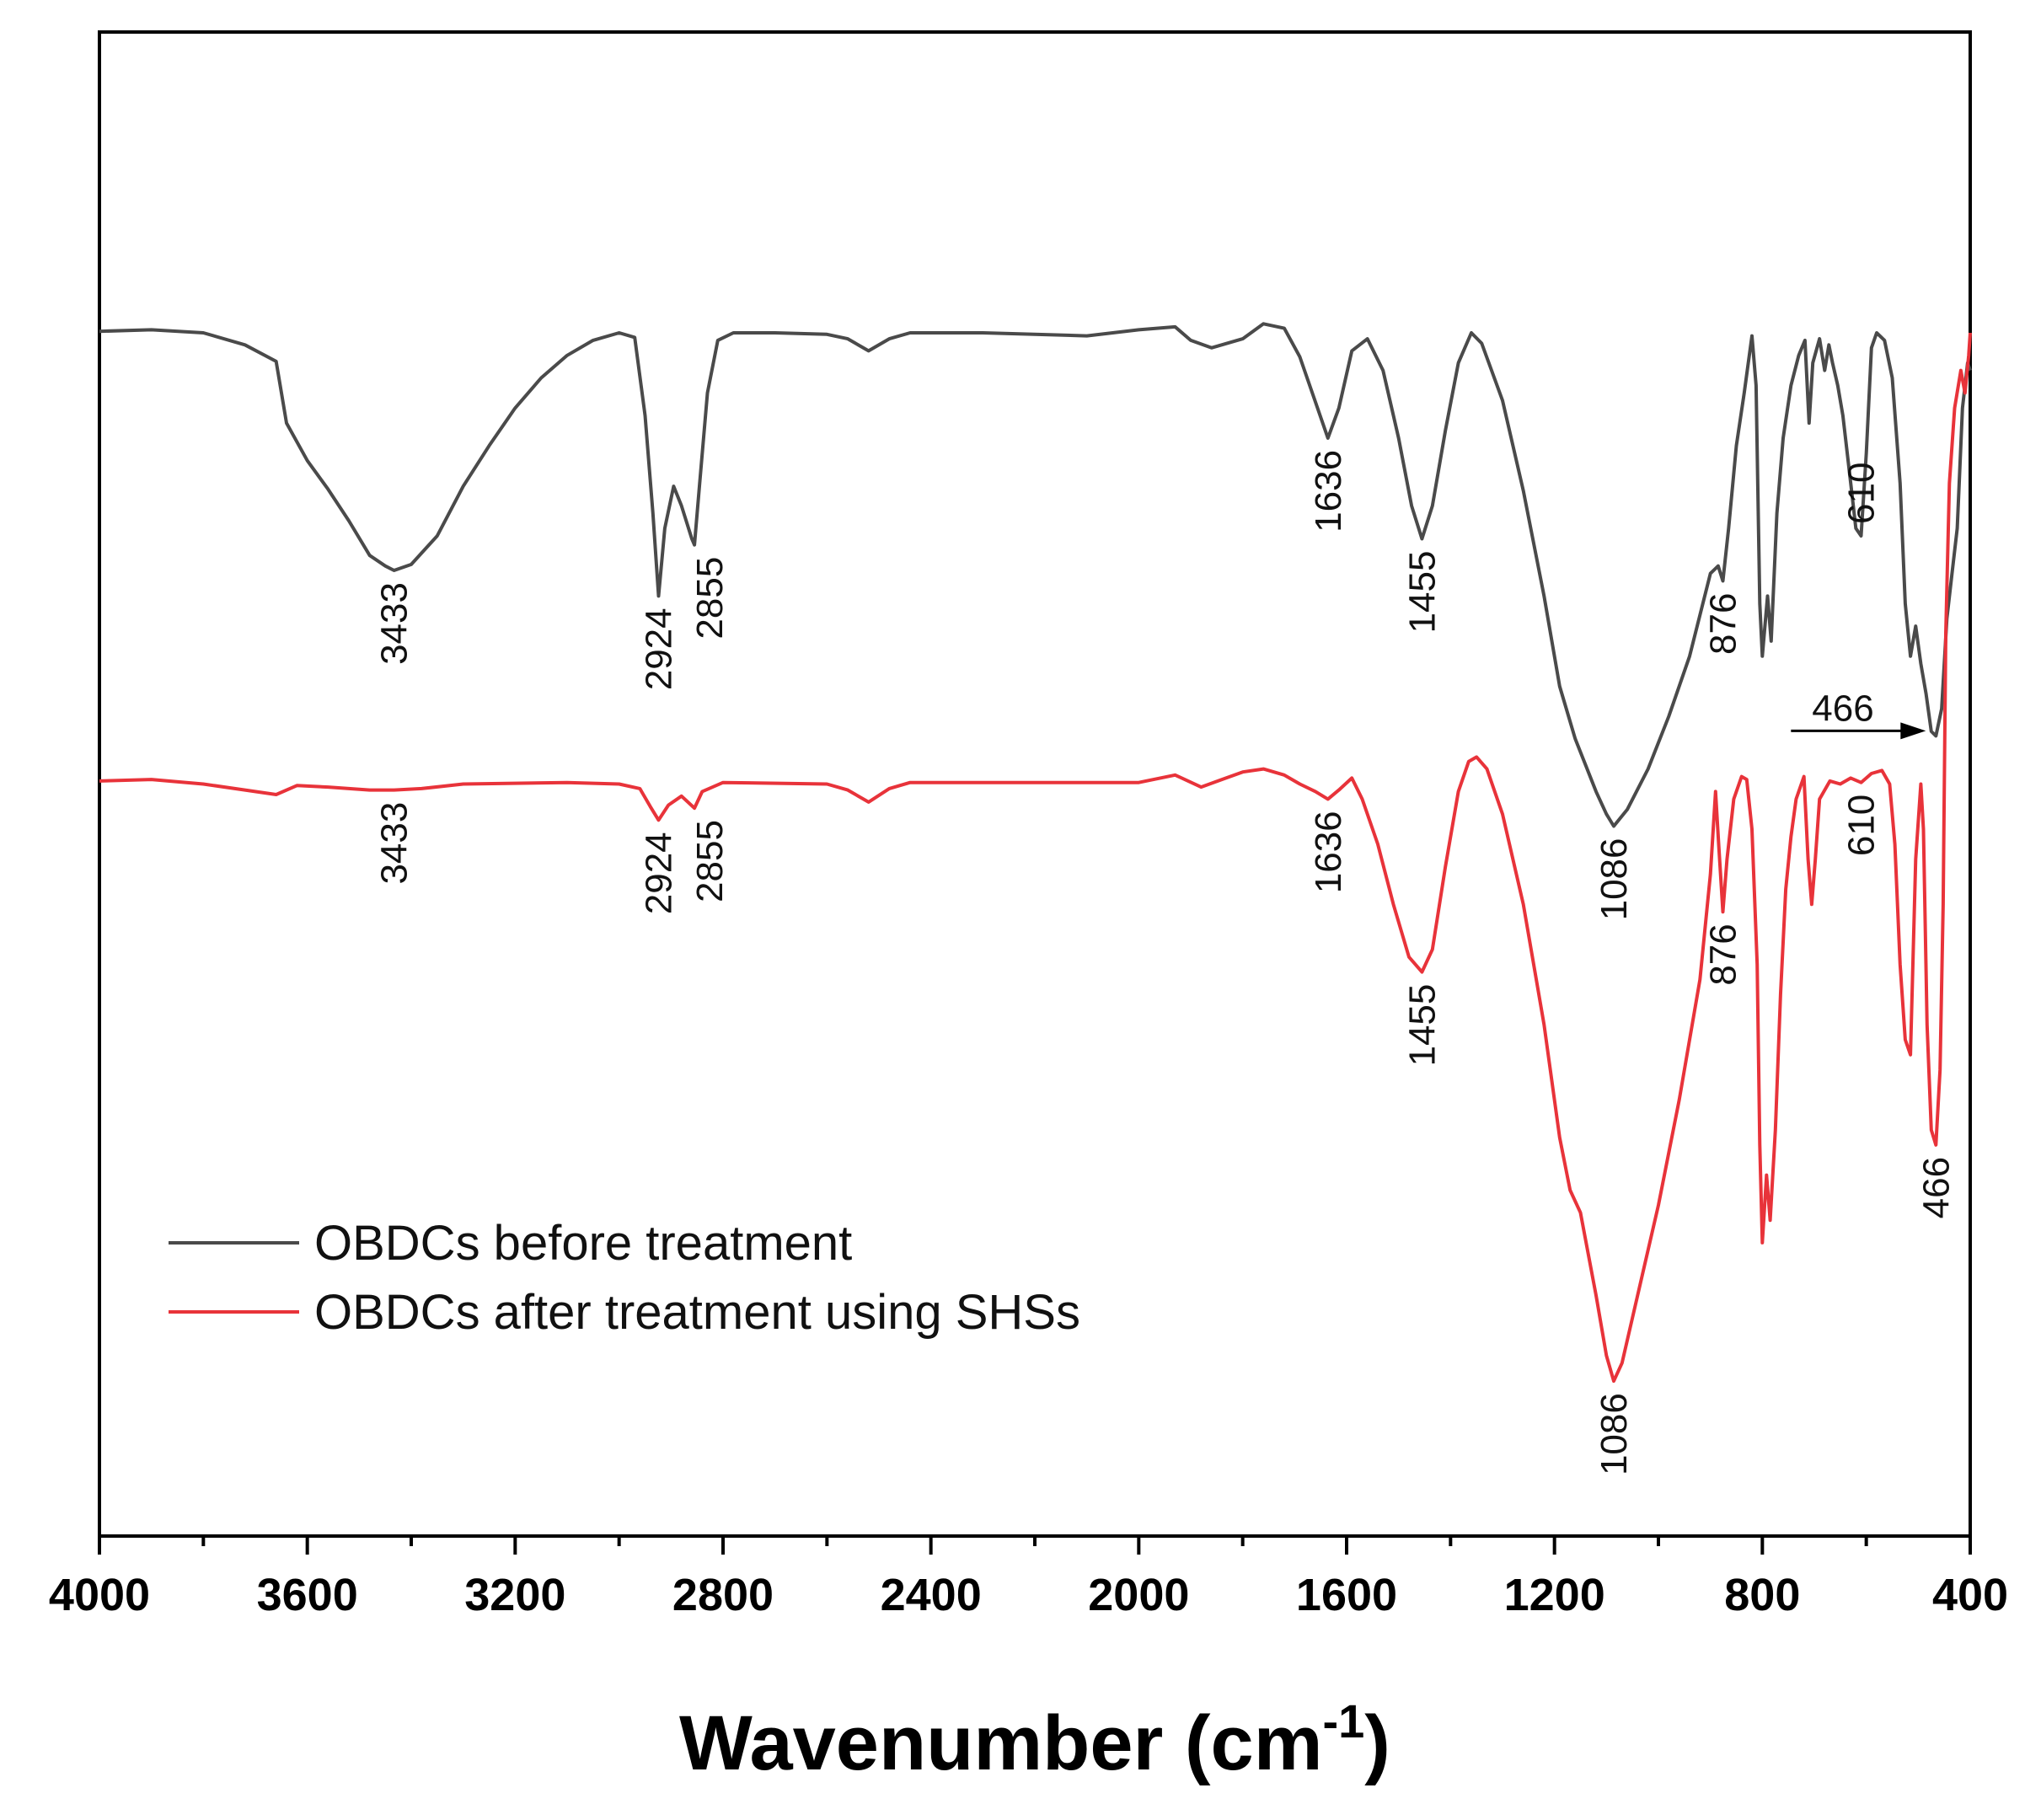  What do you see at coordinates (1555, 1595) in the screenshot?
I see `x-tick-label: 1200` at bounding box center [1555, 1595].